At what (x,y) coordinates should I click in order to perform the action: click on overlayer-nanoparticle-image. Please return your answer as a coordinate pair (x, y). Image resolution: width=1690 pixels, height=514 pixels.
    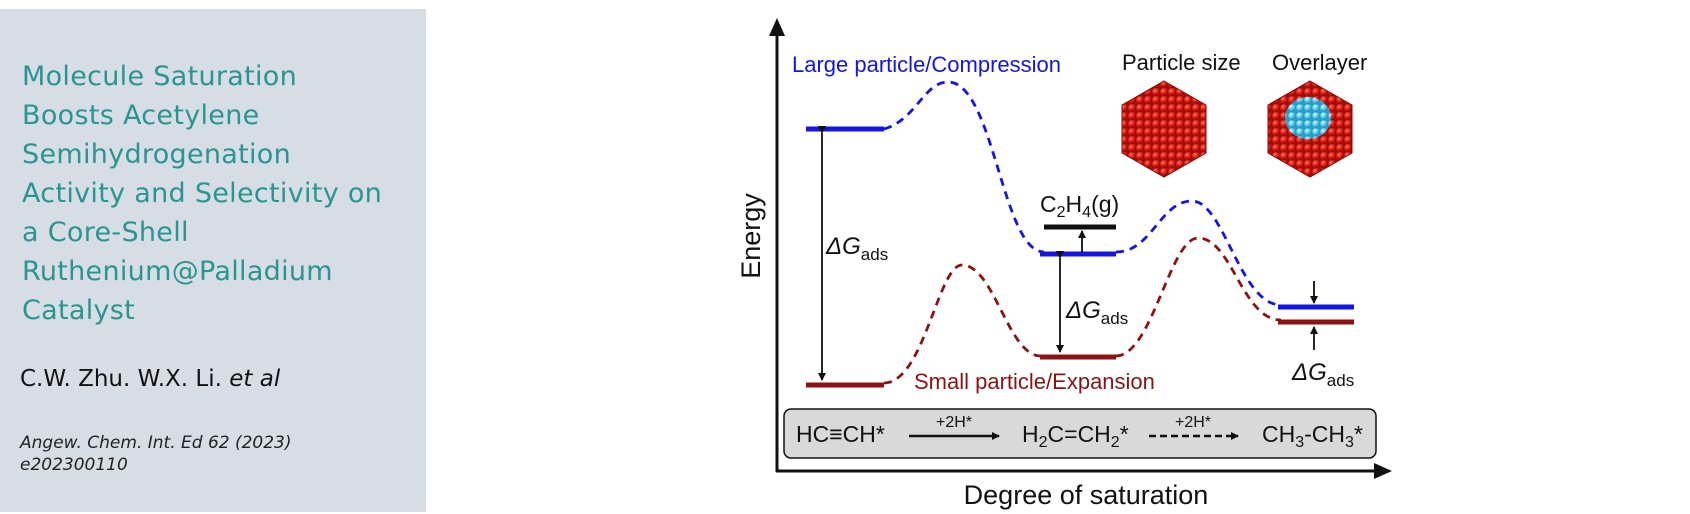
    Looking at the image, I should click on (1310, 129).